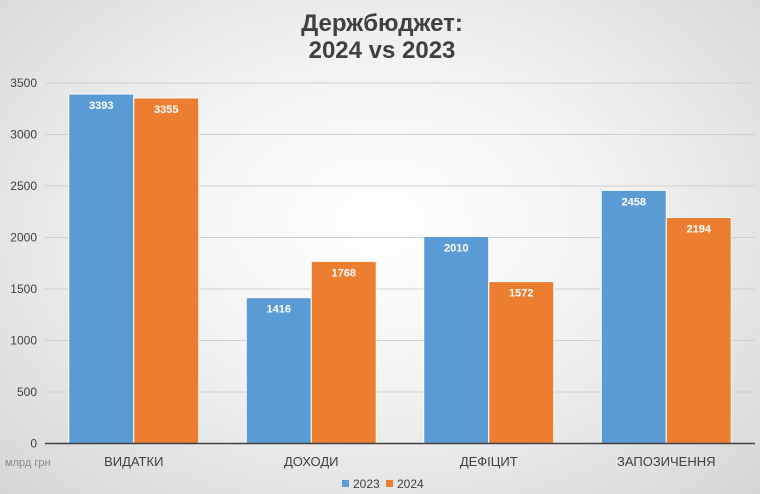 The height and width of the screenshot is (494, 760). What do you see at coordinates (456, 248) in the screenshot?
I see `data-label: 2010` at bounding box center [456, 248].